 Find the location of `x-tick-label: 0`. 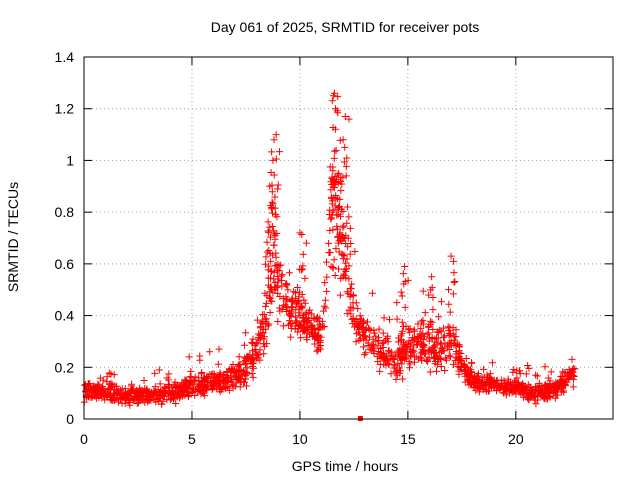

x-tick-label: 0 is located at coordinates (84, 439).